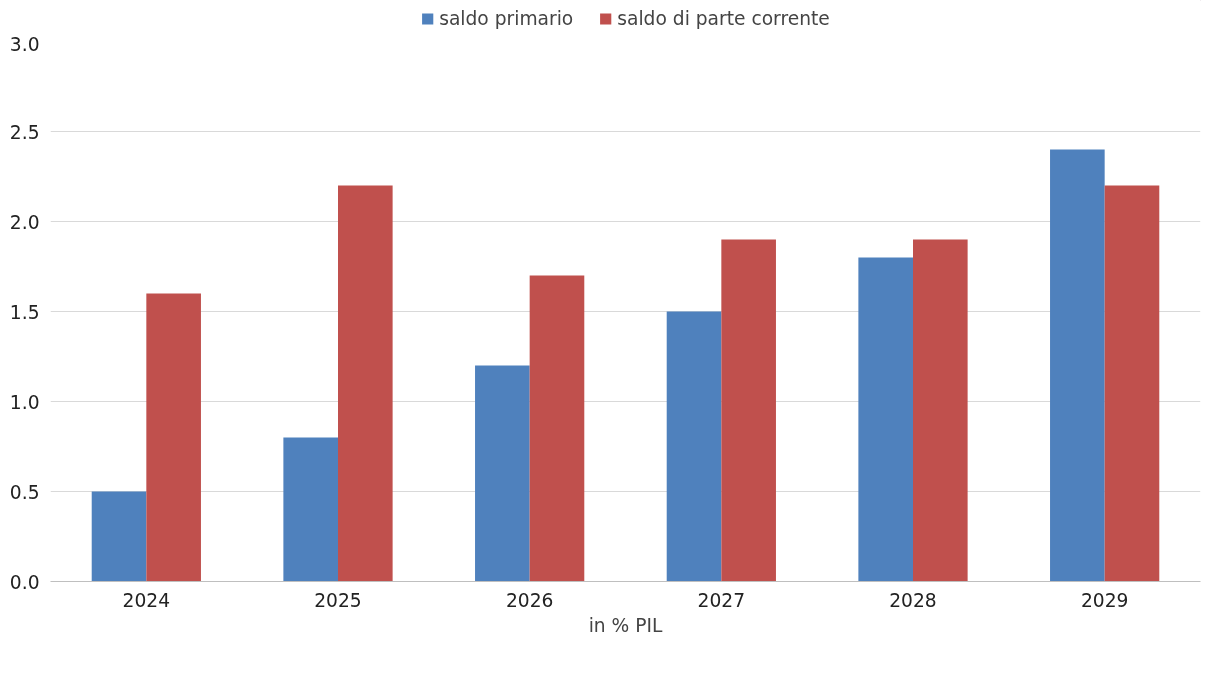  Describe the element at coordinates (24, 492) in the screenshot. I see `y-tick-label: 0.5` at that location.